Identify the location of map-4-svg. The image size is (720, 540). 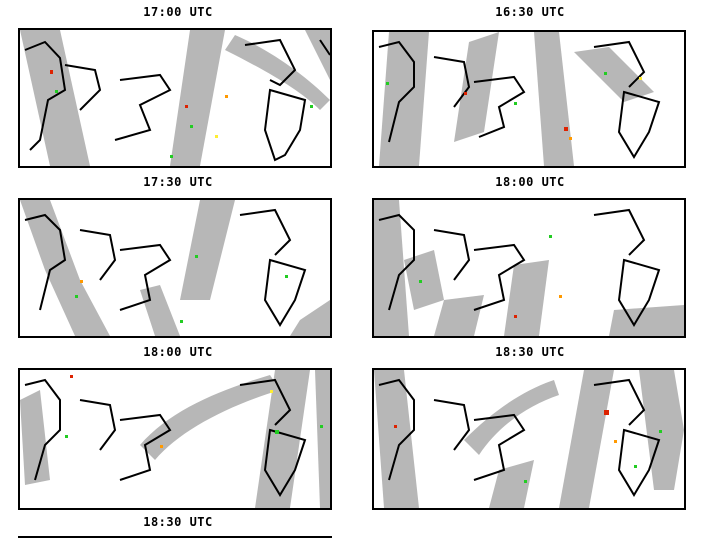
(529, 268).